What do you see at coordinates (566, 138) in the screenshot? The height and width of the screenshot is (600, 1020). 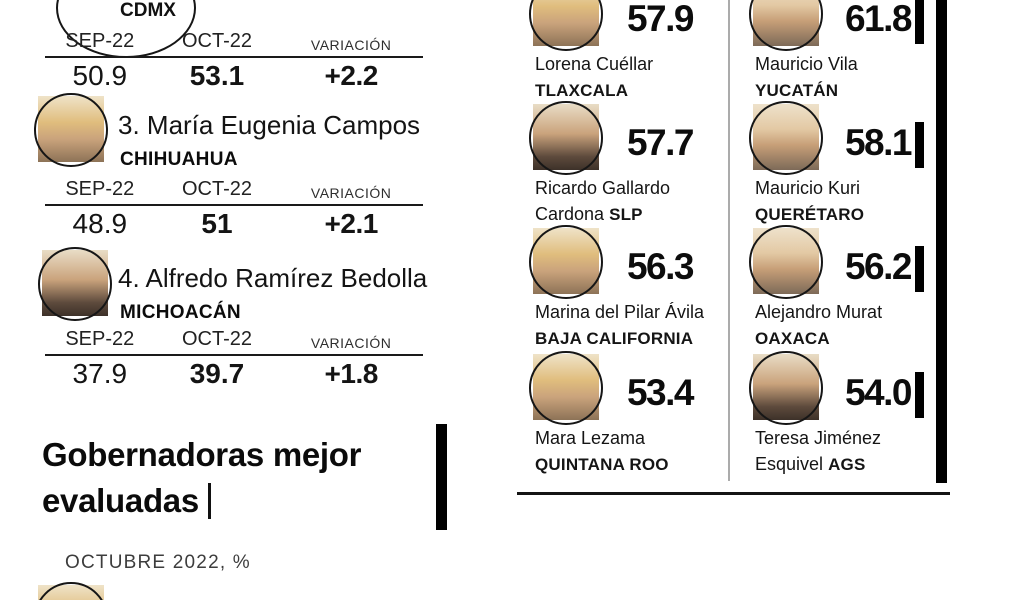 I see `avatar-ricardo-gallardo` at bounding box center [566, 138].